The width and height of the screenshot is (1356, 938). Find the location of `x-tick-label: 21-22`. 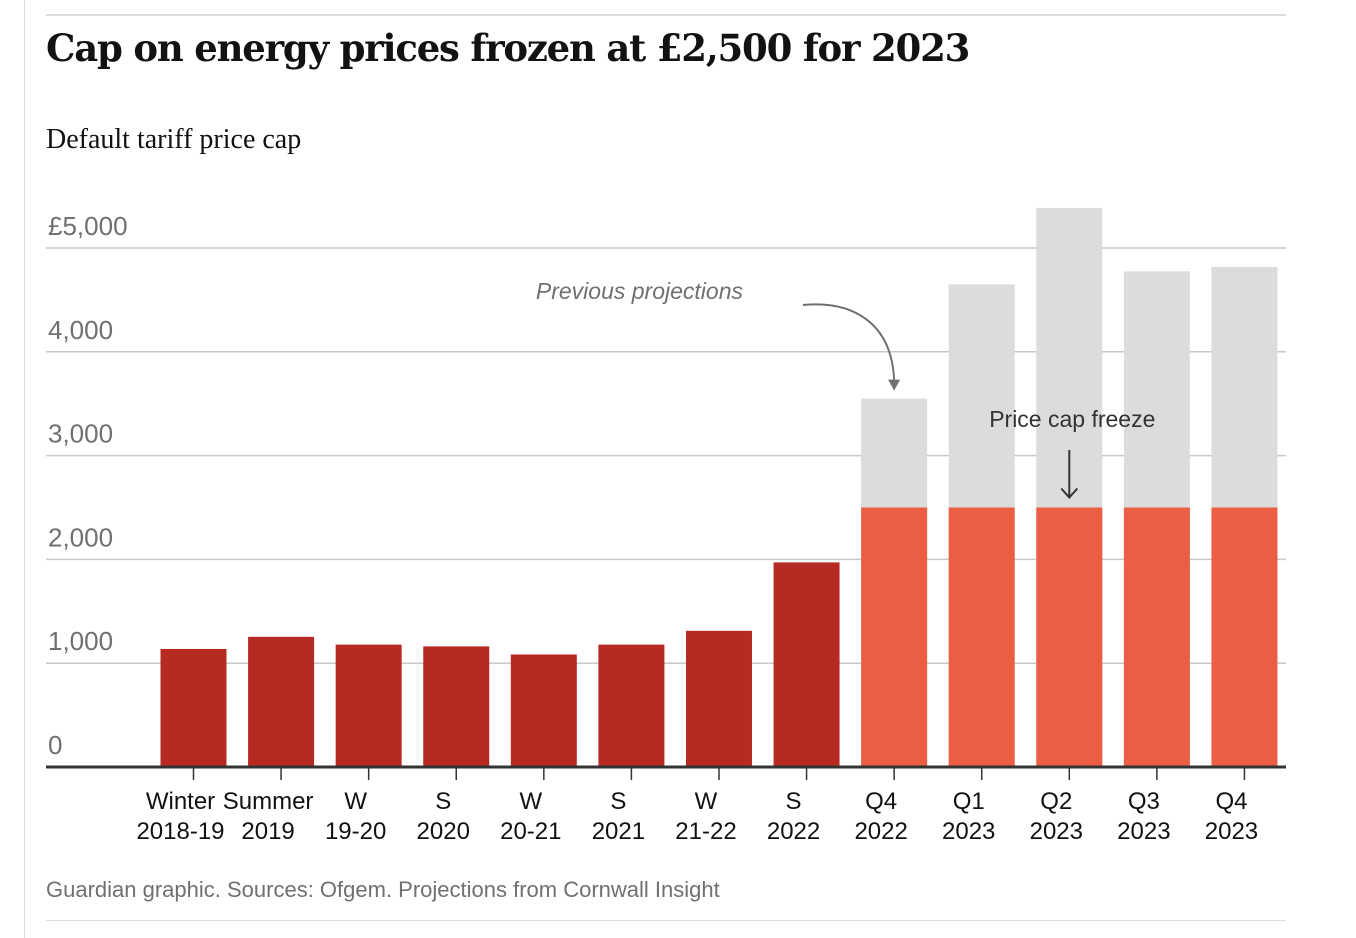

x-tick-label: 21-22 is located at coordinates (705, 831).